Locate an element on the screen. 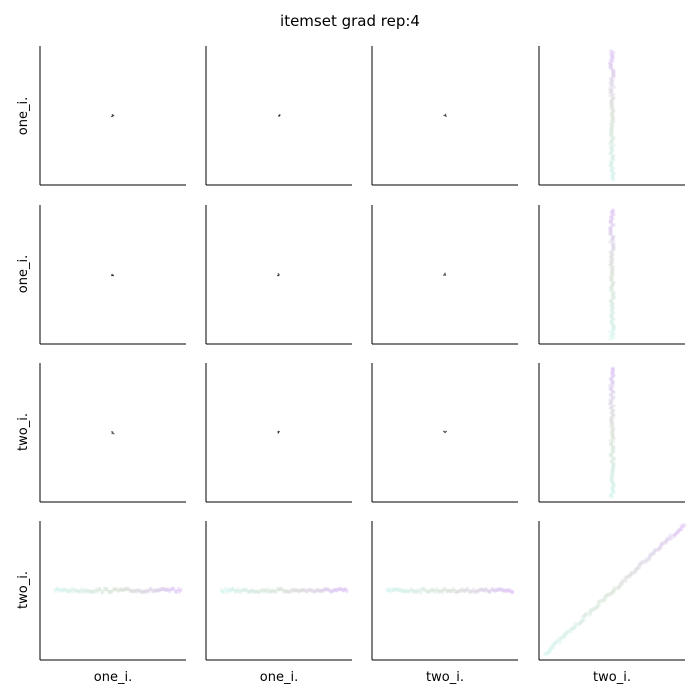 The height and width of the screenshot is (700, 700). panel-r3-c3 is located at coordinates (612, 591).